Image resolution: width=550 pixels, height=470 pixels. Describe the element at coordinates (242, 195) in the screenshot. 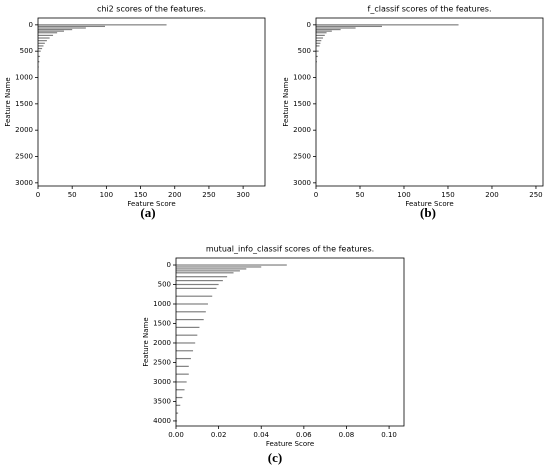

I see `x-tick-label: 300` at that location.